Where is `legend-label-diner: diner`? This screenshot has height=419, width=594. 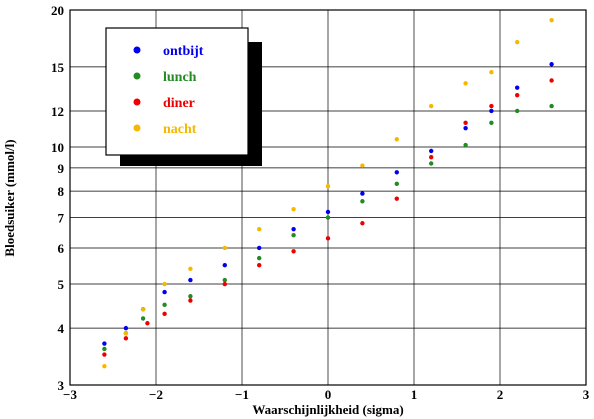 legend-label-diner: diner is located at coordinates (179, 103).